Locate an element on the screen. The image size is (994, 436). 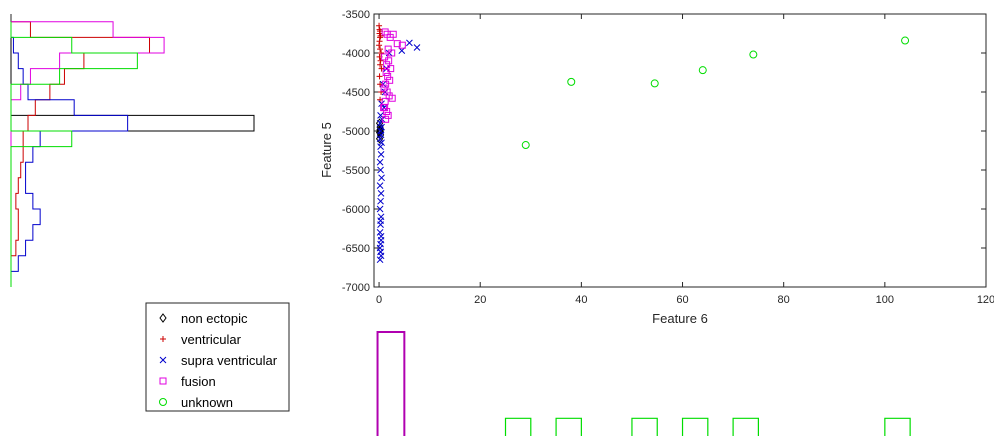
y-tick-label: -6000 is located at coordinates (356, 210).